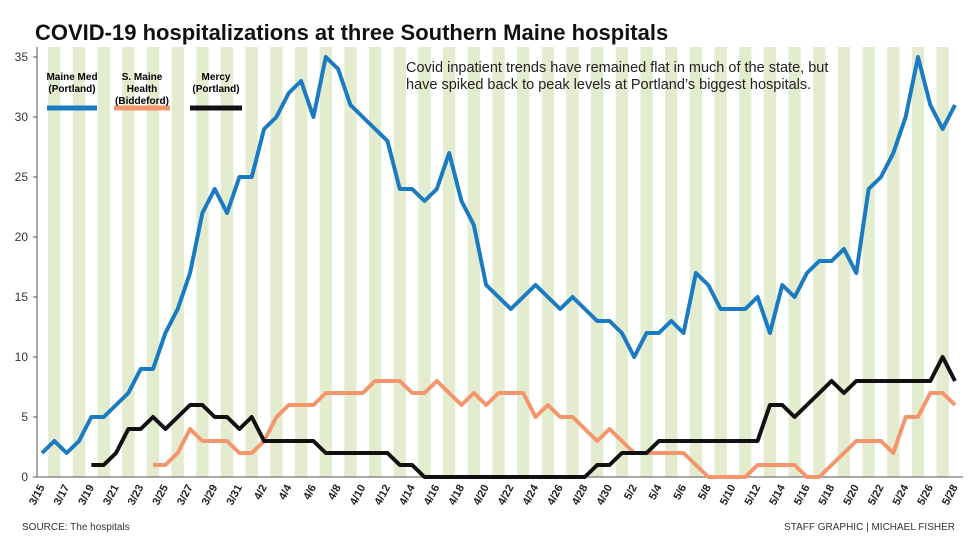 This screenshot has width=977, height=547. I want to click on x-tick-label: 5/8, so click(705, 492).